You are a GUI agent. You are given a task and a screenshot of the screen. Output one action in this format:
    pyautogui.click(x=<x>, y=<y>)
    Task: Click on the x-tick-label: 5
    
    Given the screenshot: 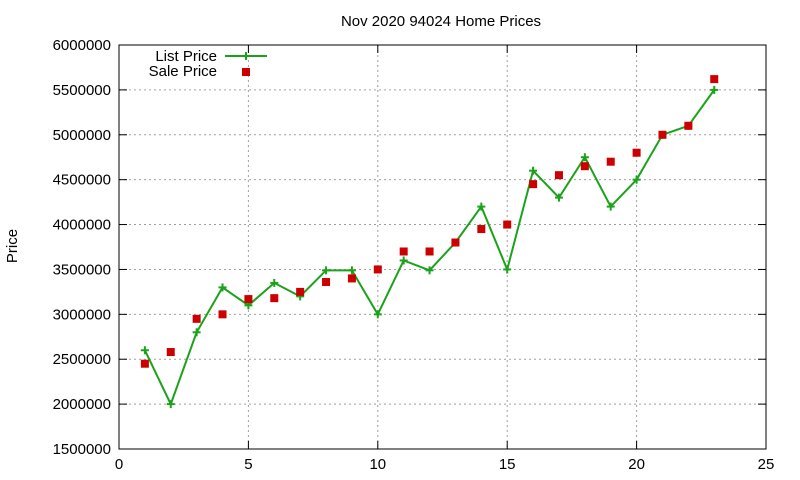 What is the action you would take?
    pyautogui.click(x=248, y=464)
    